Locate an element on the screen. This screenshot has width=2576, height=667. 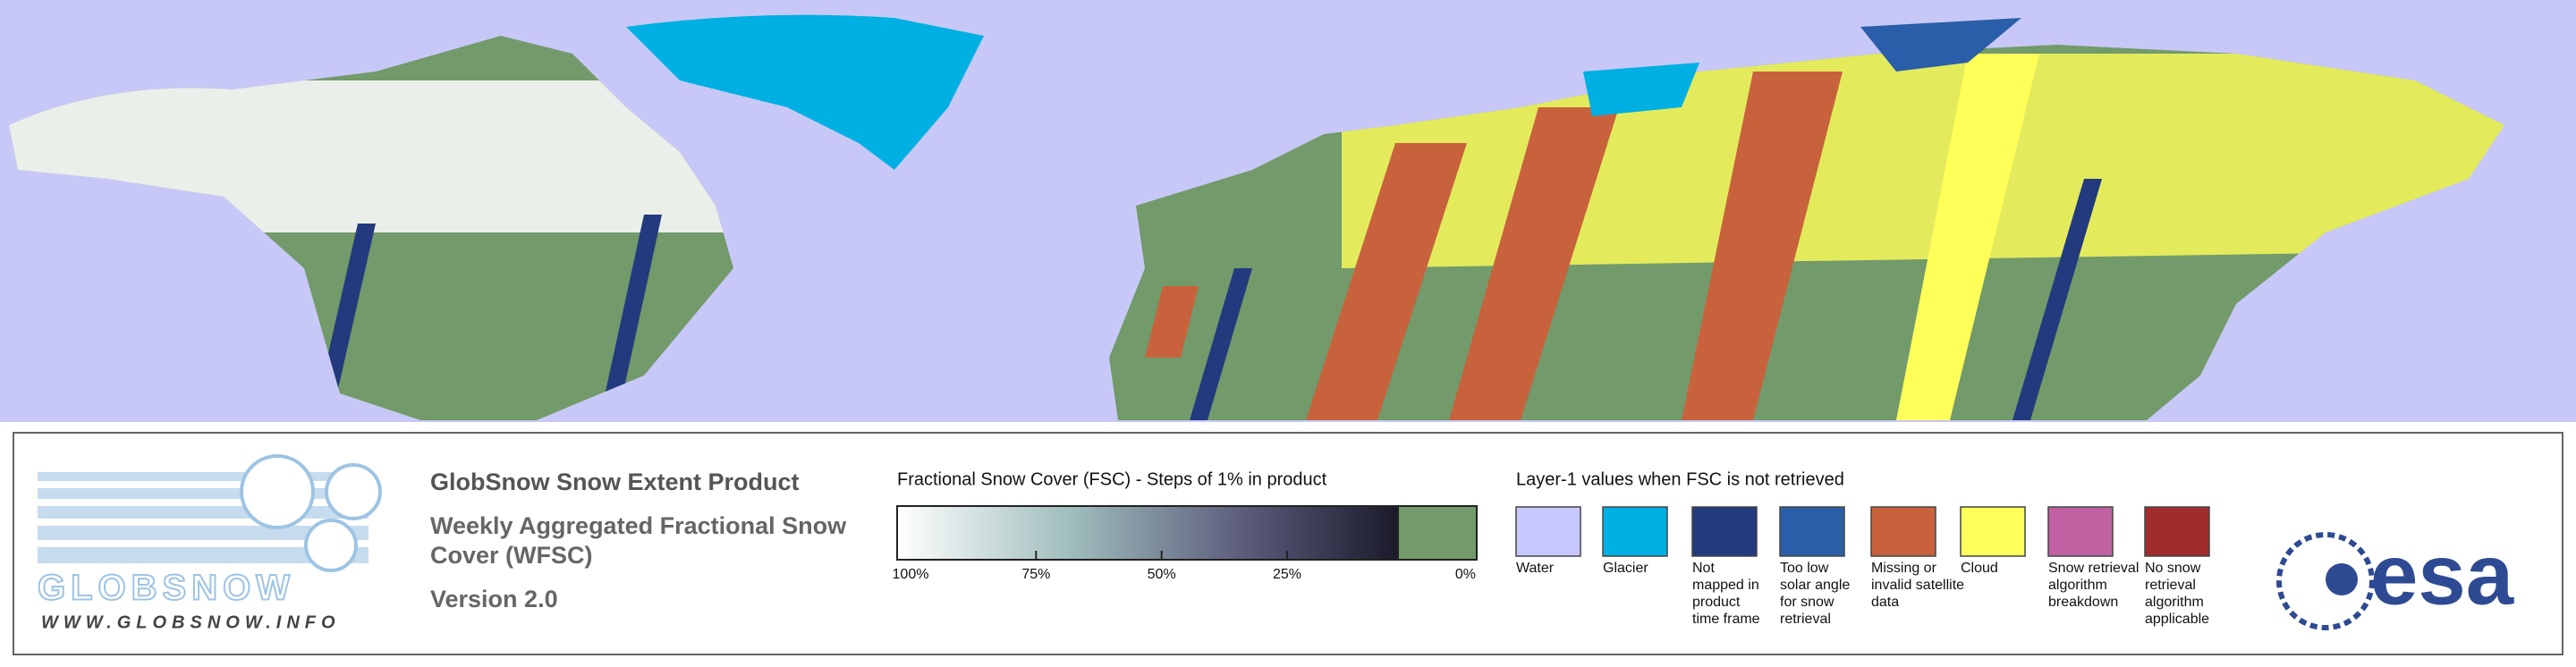
layer1-label: Missing or is located at coordinates (1904, 568).